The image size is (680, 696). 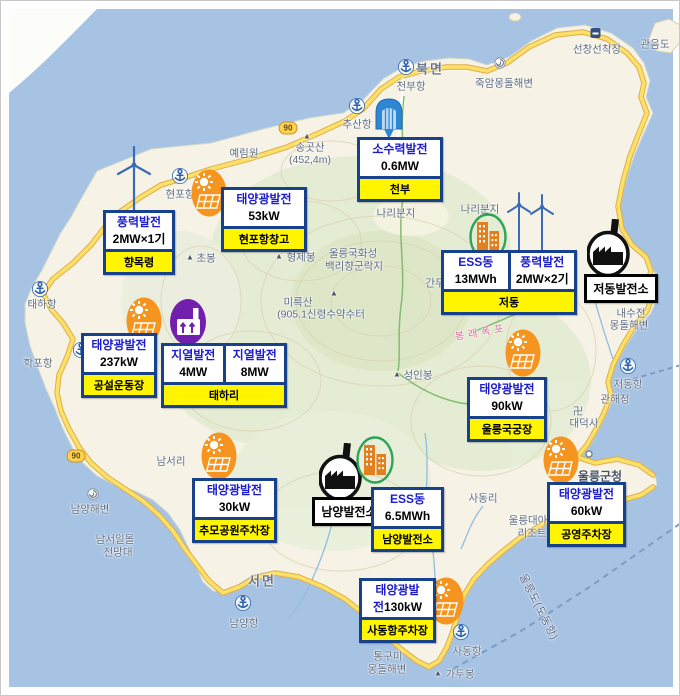 I want to click on ferry-route, so click(x=565, y=596).